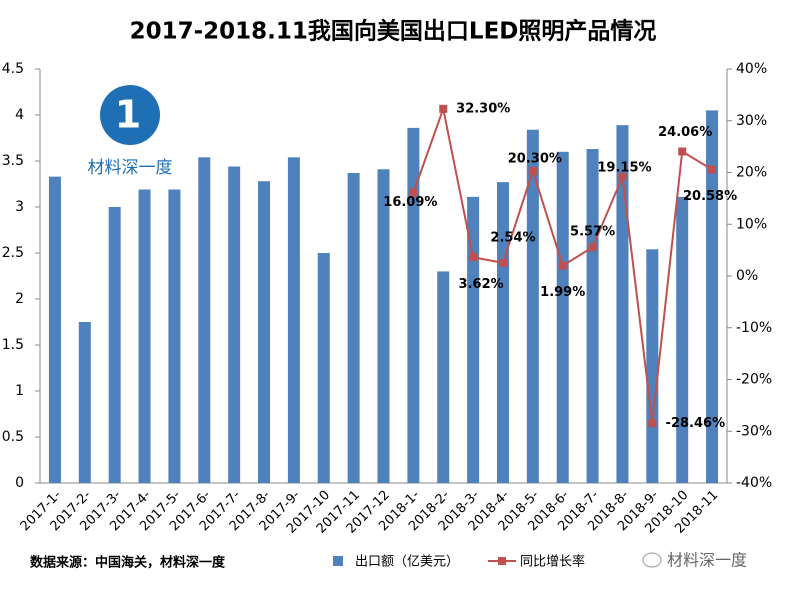 The height and width of the screenshot is (593, 786). I want to click on data-label: 16.09%, so click(410, 202).